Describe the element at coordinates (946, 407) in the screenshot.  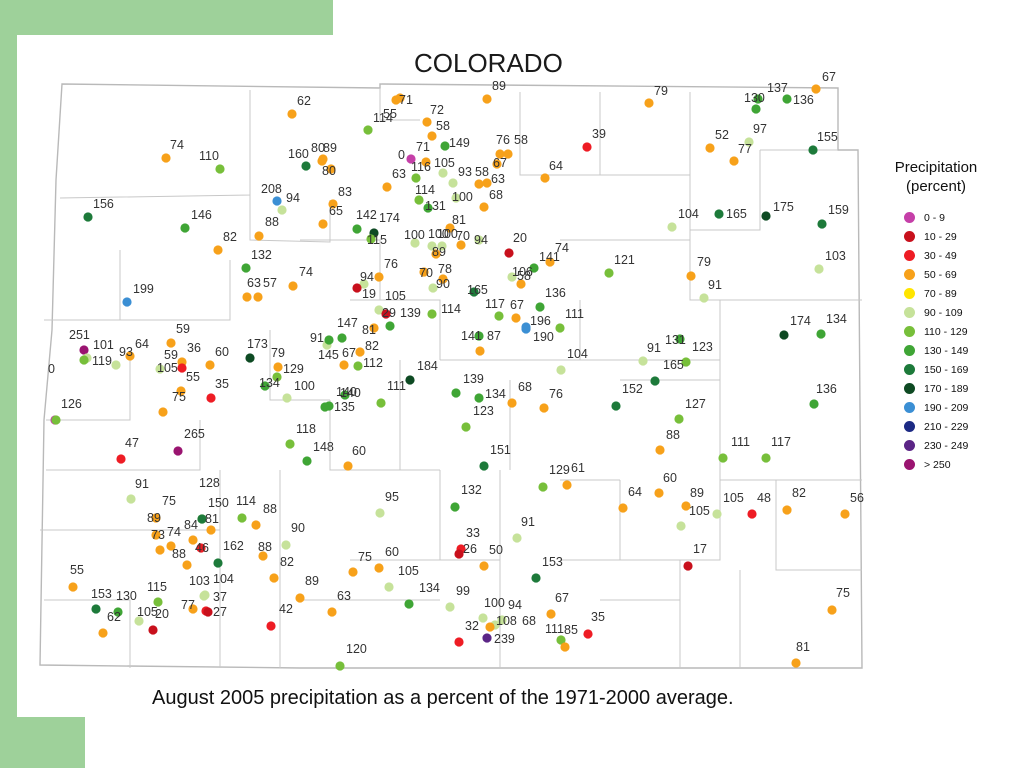
I see `legend-label: 190 - 209` at that location.